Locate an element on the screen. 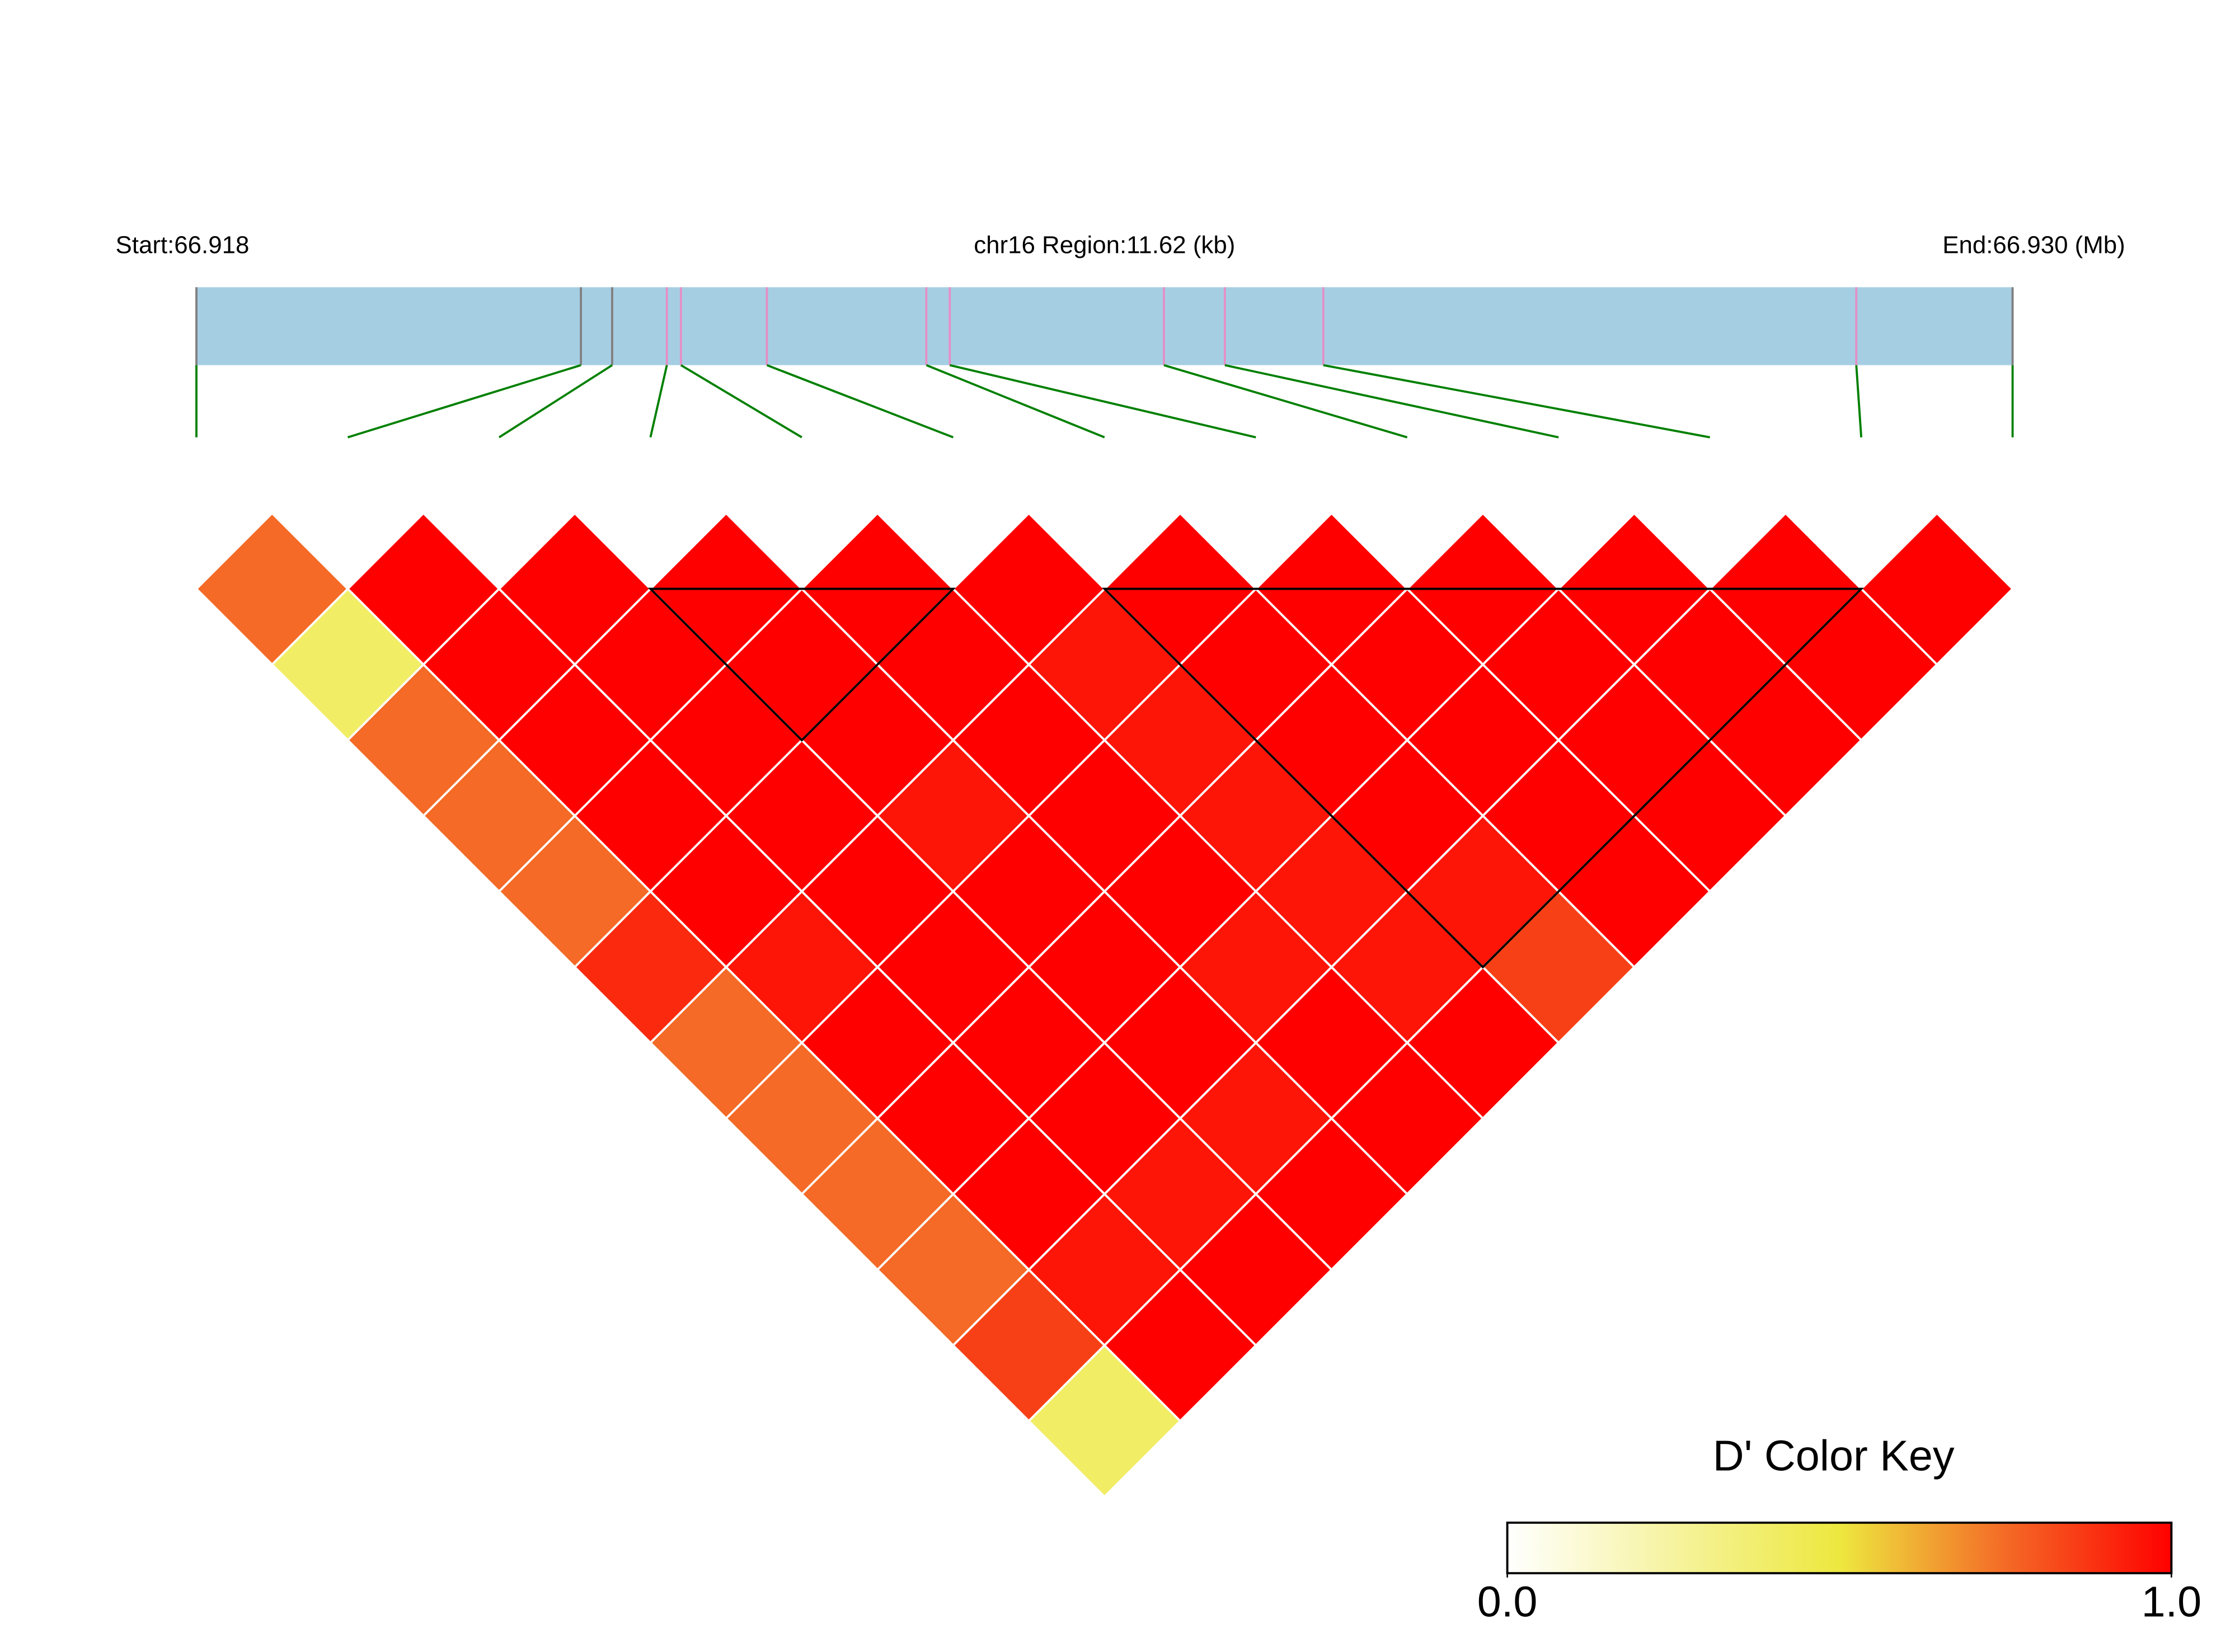 This screenshot has width=2235, height=1652. color-key-tick-label: 0.0 is located at coordinates (1507, 1602).